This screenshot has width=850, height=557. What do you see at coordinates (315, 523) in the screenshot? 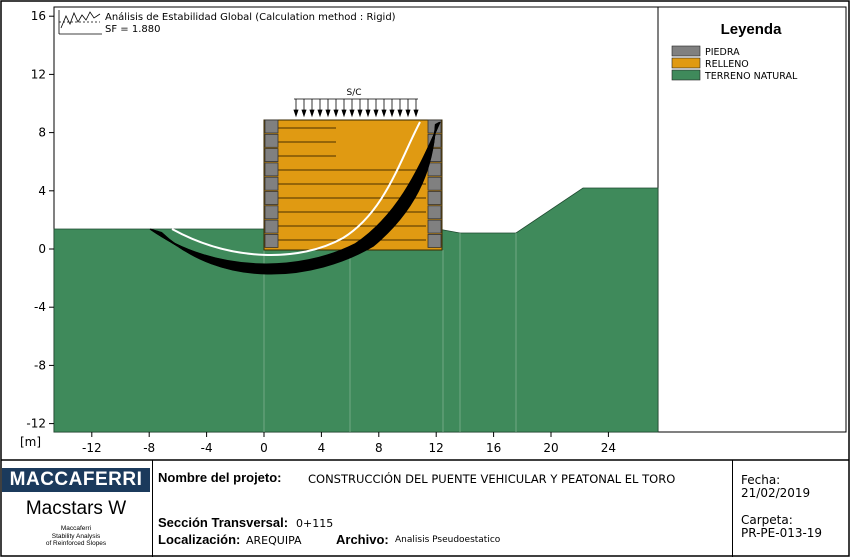
I see `section-value: 0+115` at bounding box center [315, 523].